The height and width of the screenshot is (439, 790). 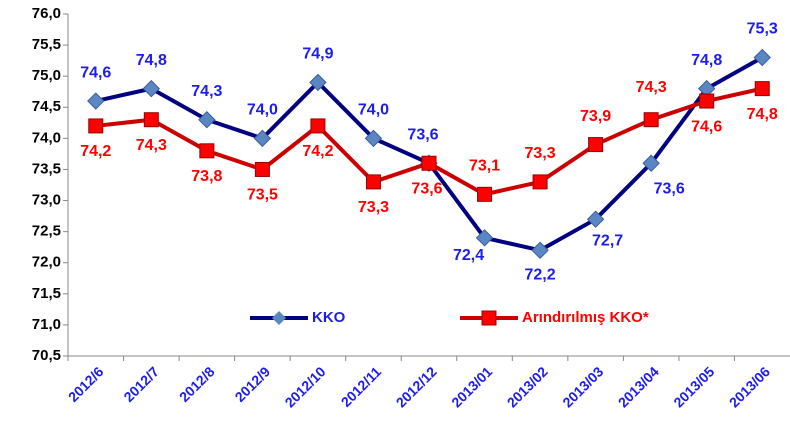 What do you see at coordinates (638, 386) in the screenshot?
I see `x-tick-label: 2013/04` at bounding box center [638, 386].